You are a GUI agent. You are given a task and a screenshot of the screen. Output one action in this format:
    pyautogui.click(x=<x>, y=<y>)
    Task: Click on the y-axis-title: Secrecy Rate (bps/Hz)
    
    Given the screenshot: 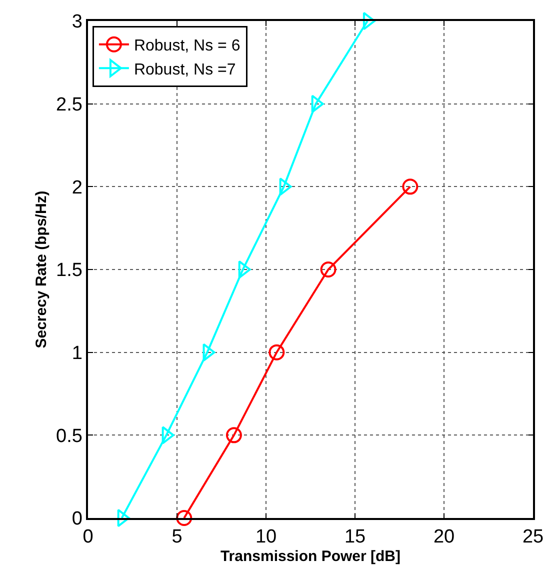 What is the action you would take?
    pyautogui.click(x=41, y=269)
    